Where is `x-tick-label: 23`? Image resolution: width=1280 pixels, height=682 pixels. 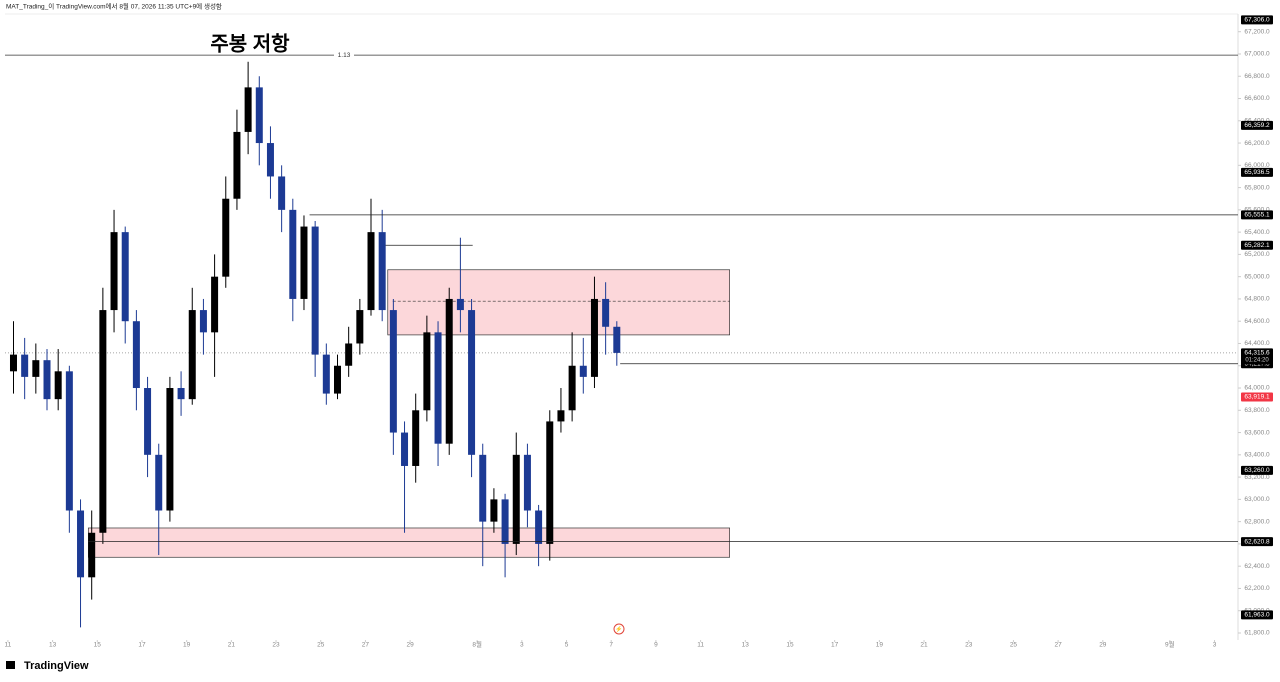 x-tick-label: 23 is located at coordinates (276, 645).